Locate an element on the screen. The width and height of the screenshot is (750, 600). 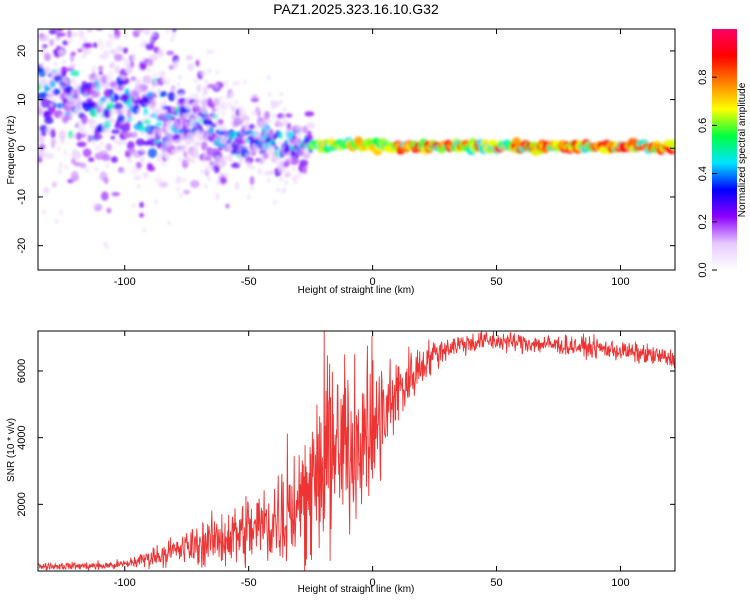
colorbar-tick-label: 0.4 is located at coordinates (703, 173).